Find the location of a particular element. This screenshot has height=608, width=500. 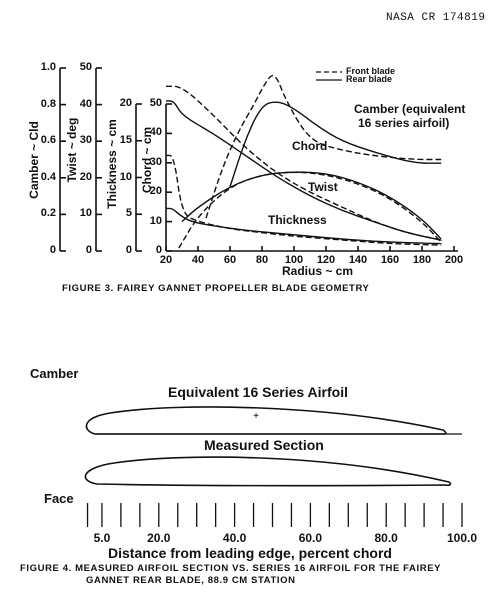

thickness-tick-label: 10 is located at coordinates (125, 176).